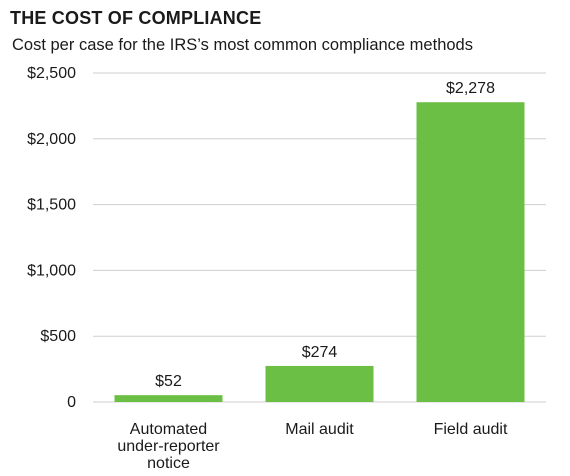 Image resolution: width=570 pixels, height=476 pixels. I want to click on category-label: under-reporter, so click(168, 446).